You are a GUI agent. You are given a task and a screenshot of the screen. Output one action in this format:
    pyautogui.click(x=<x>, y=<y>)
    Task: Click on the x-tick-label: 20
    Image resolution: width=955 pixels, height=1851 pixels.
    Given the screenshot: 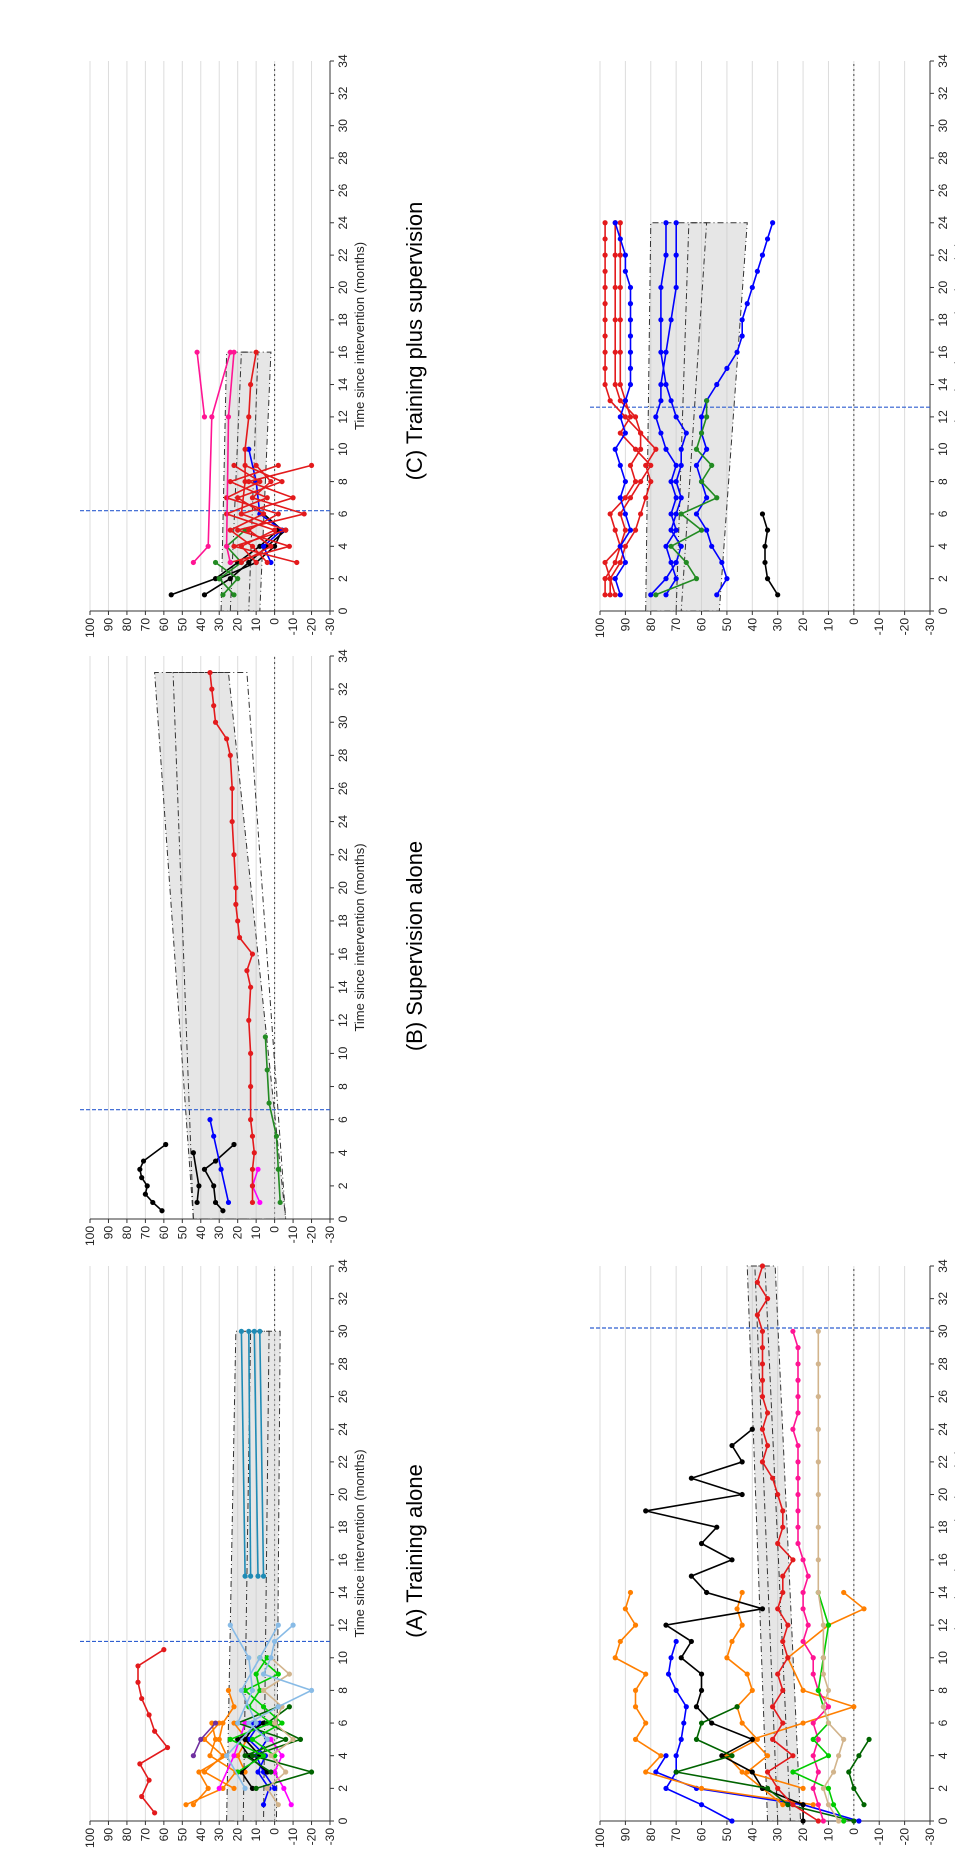 What is the action you would take?
    pyautogui.click(x=943, y=287)
    